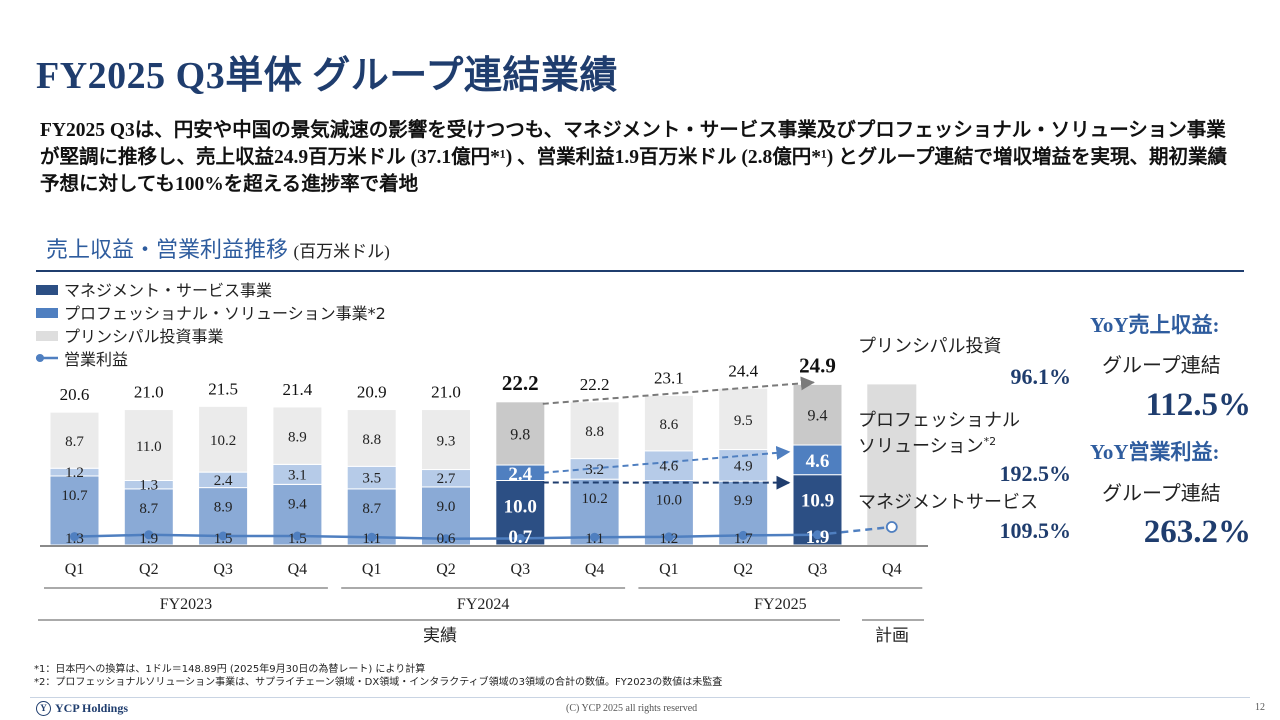 The image size is (1280, 720). I want to click on yoy-op-title: YoY営業利益:, so click(1155, 452).